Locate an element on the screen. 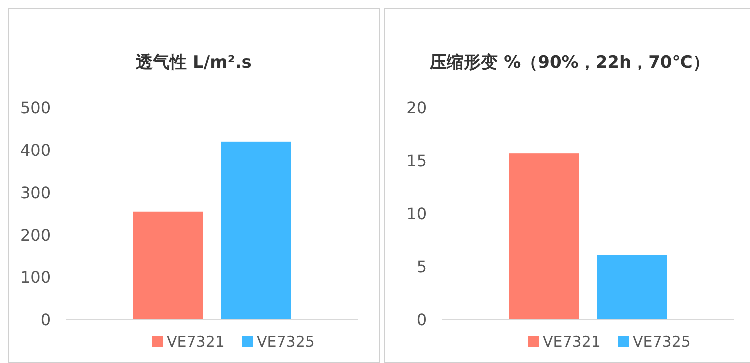 The image size is (750, 363). y-tick-label: 5 is located at coordinates (421, 267).